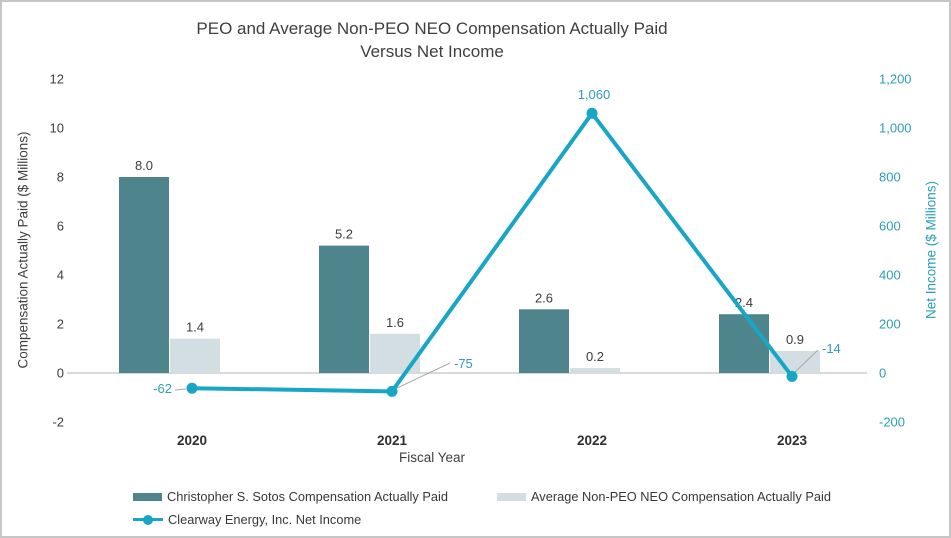  Describe the element at coordinates (432, 51) in the screenshot. I see `chart-title-line2: Versus Net Income` at that location.